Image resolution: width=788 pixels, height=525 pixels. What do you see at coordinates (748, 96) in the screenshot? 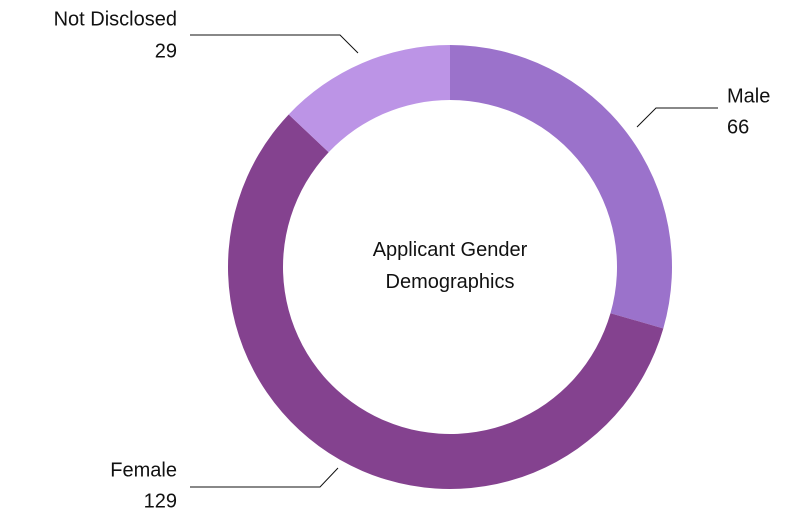
I see `slice-label: Male` at bounding box center [748, 96].